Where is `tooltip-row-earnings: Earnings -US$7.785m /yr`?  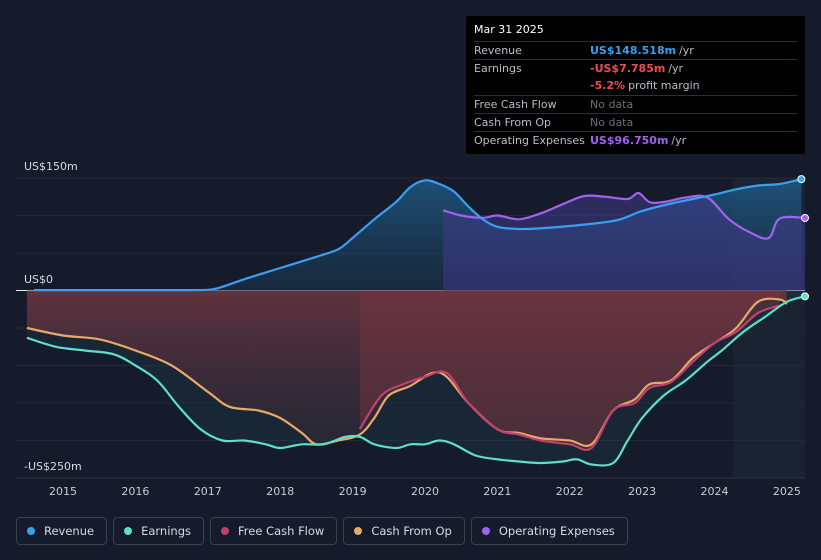 tooltip-row-earnings: Earnings -US$7.785m /yr is located at coordinates (635, 68).